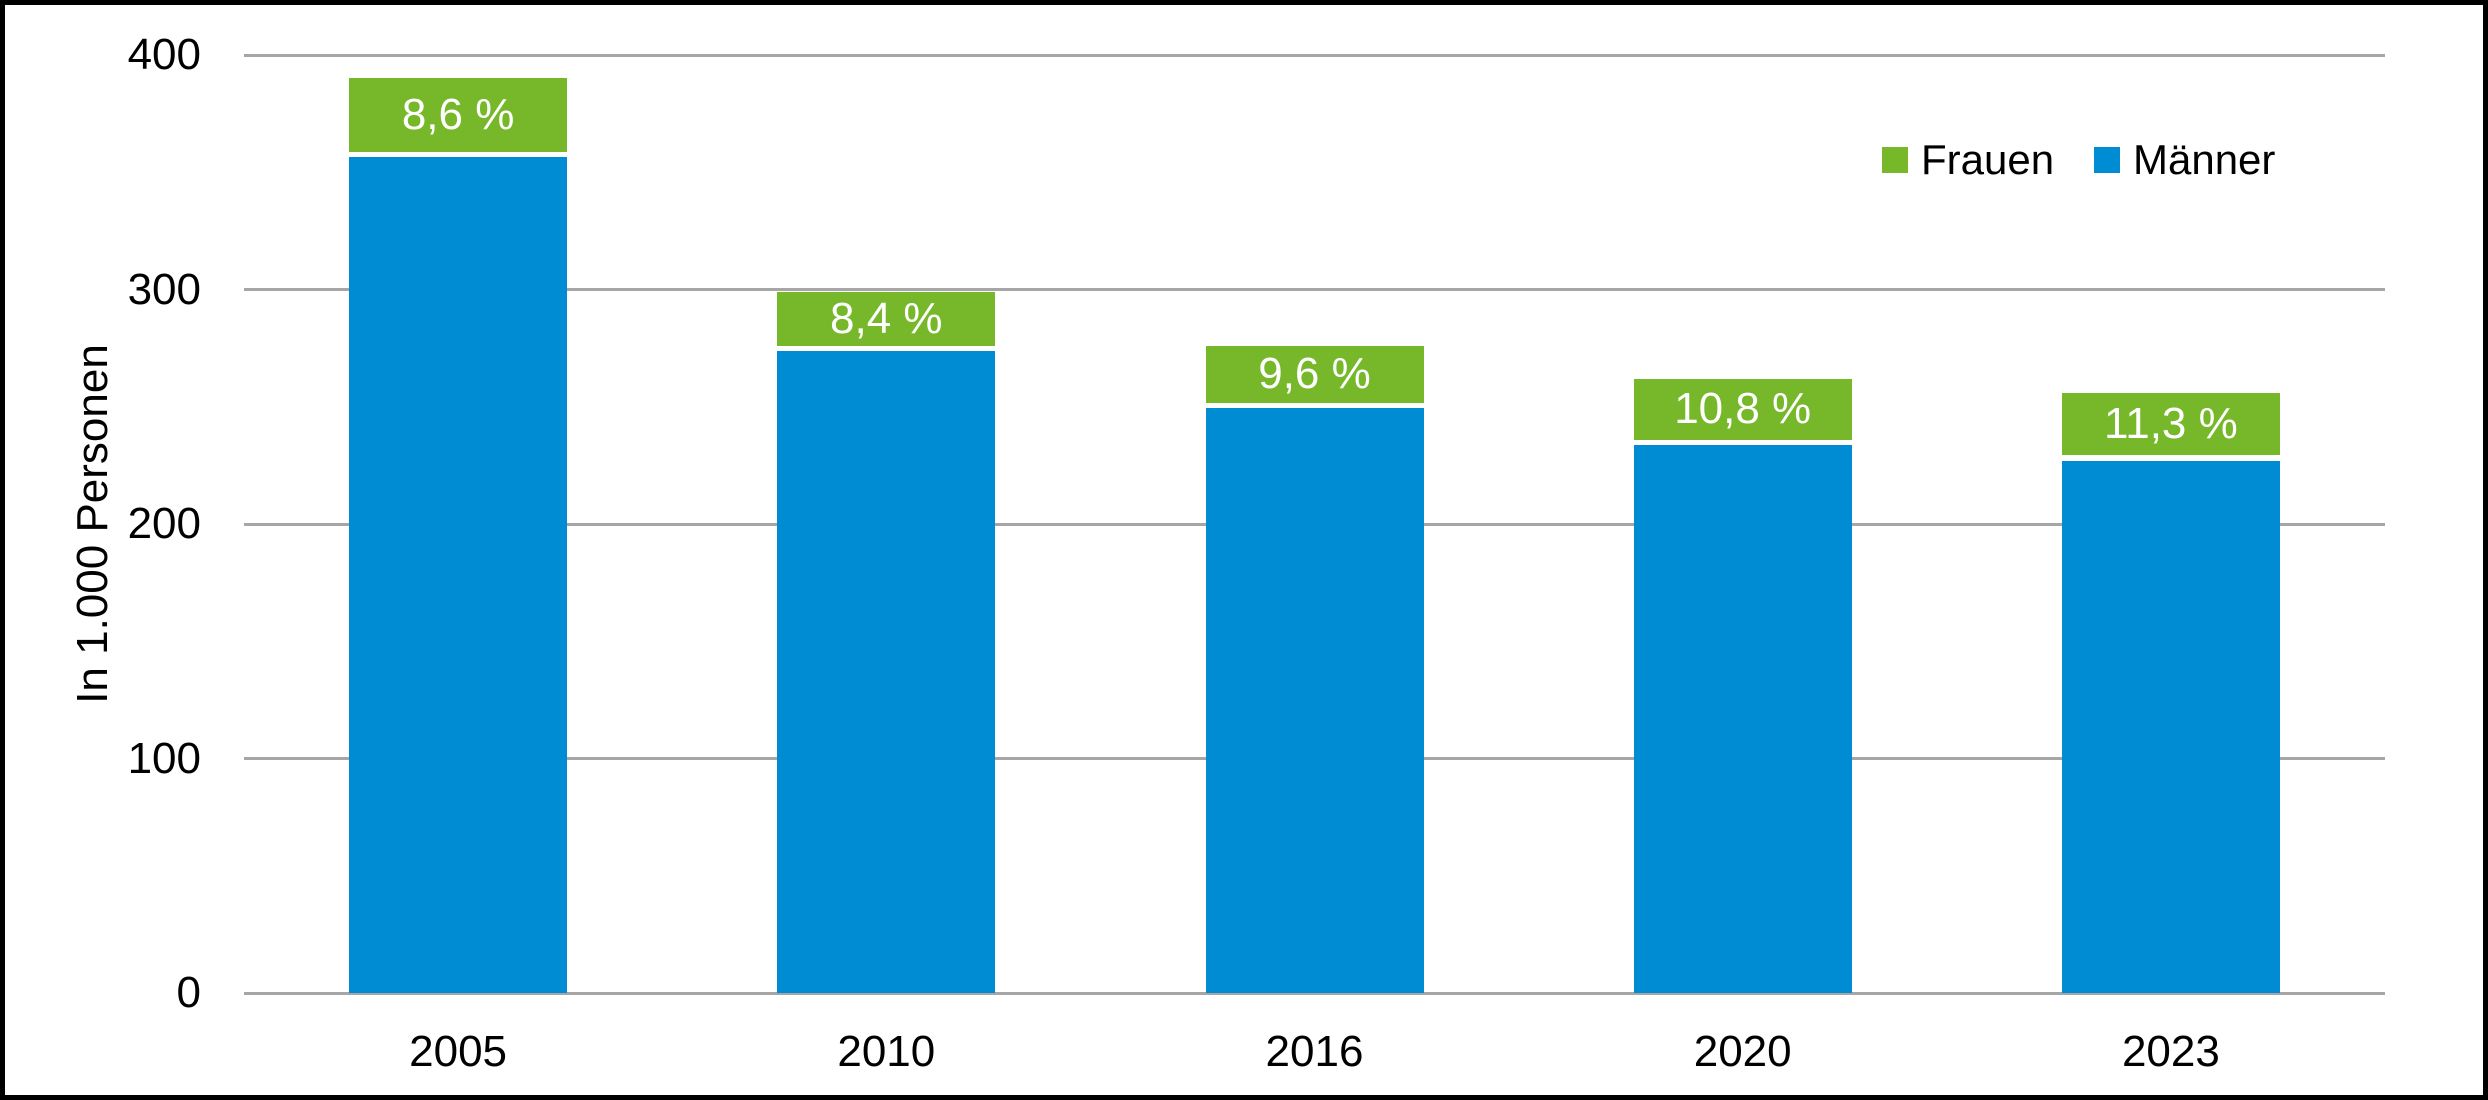 The height and width of the screenshot is (1100, 2488). I want to click on x-tick-label-2020: 2020, so click(1742, 1051).